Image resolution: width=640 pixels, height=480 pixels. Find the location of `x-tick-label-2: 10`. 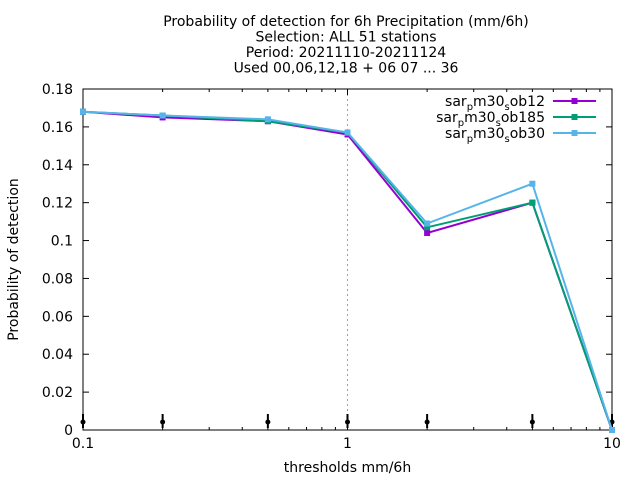

x-tick-label-2: 10 is located at coordinates (612, 444).